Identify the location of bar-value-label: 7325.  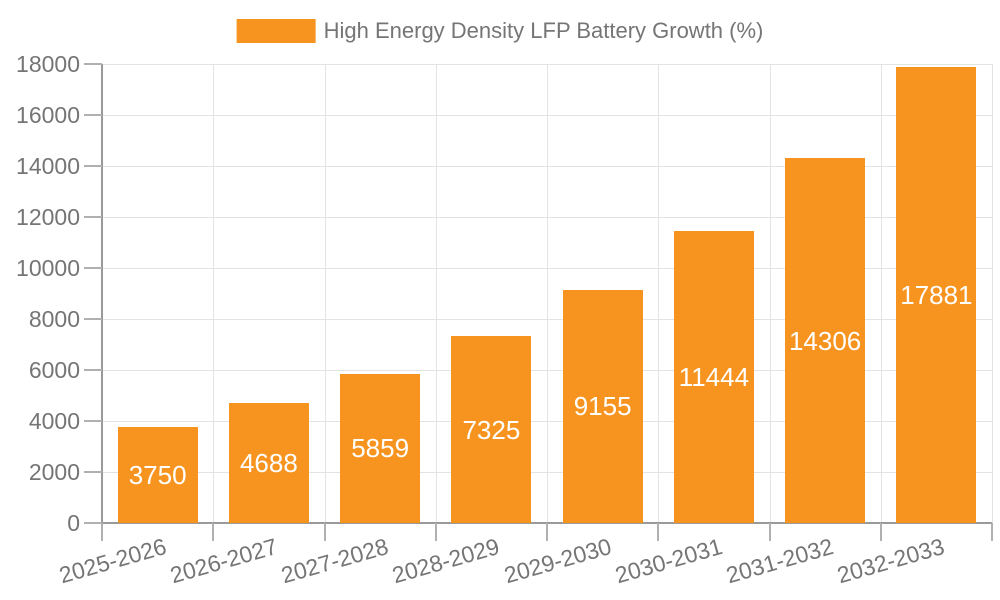
(491, 429).